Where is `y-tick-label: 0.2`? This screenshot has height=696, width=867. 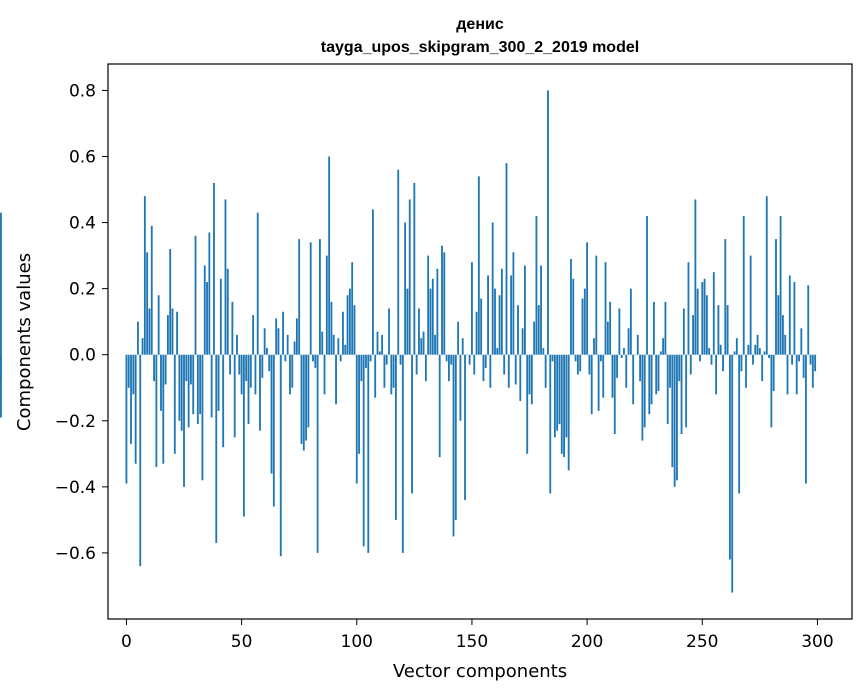
y-tick-label: 0.2 is located at coordinates (82, 290).